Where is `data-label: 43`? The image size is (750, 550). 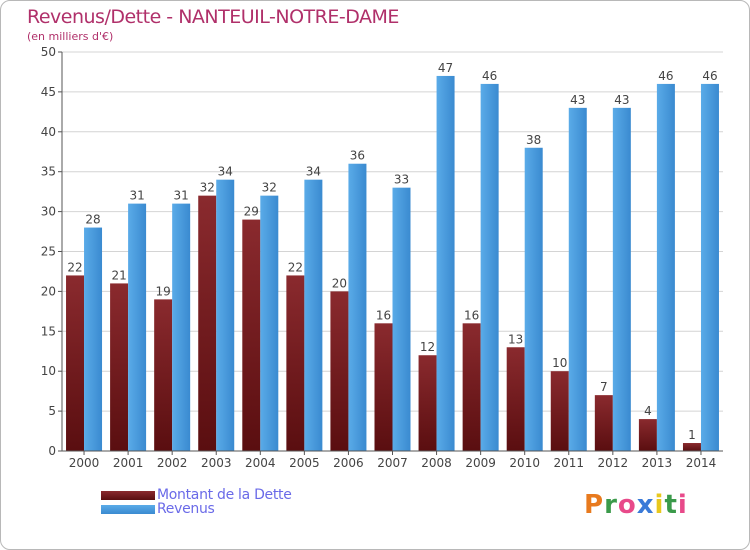 data-label: 43 is located at coordinates (621, 100).